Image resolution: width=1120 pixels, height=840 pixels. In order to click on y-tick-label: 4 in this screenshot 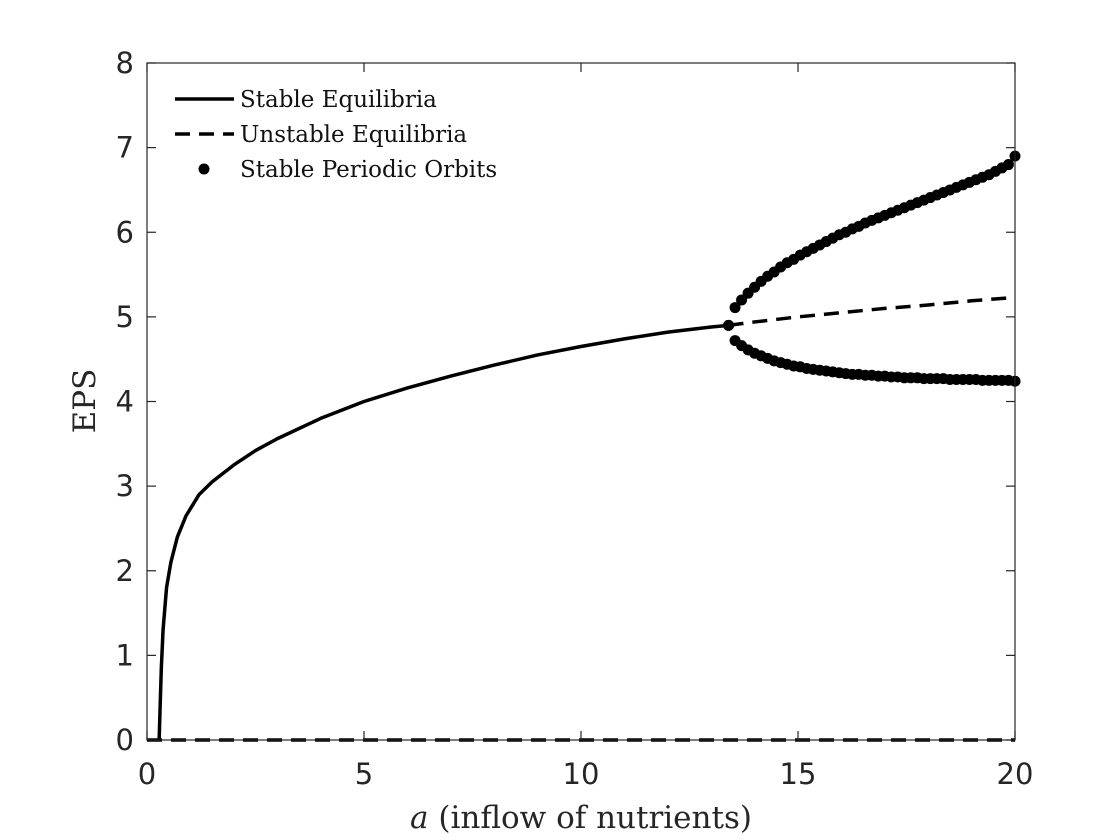, I will do `click(125, 402)`.